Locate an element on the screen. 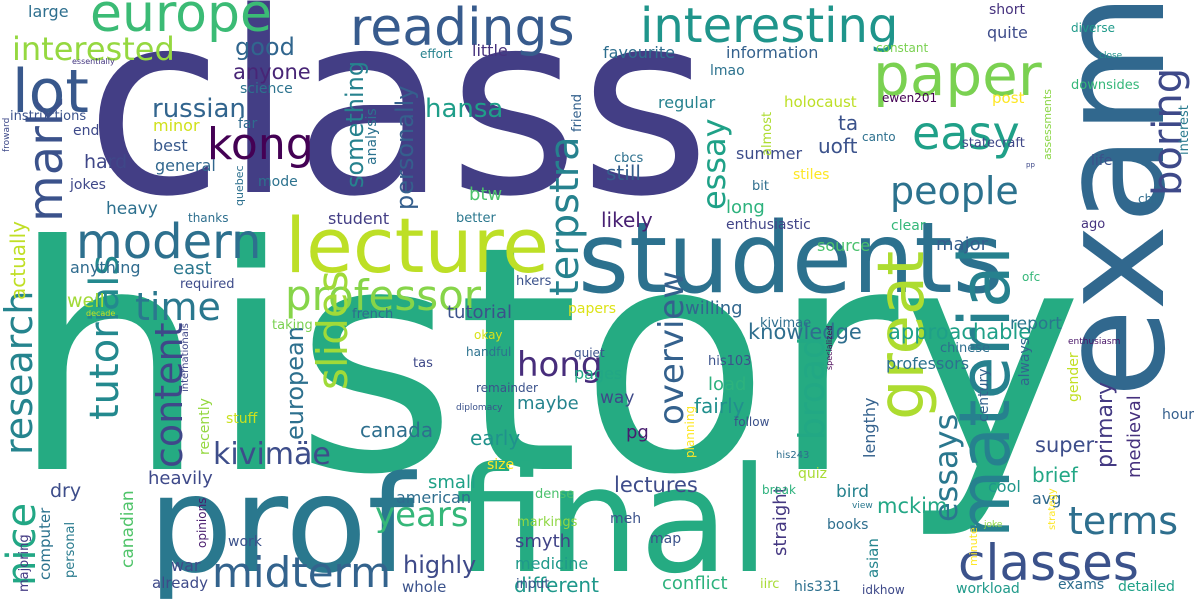 Image resolution: width=1200 pixels, height=600 pixels. word-lot: lot is located at coordinates (50, 92).